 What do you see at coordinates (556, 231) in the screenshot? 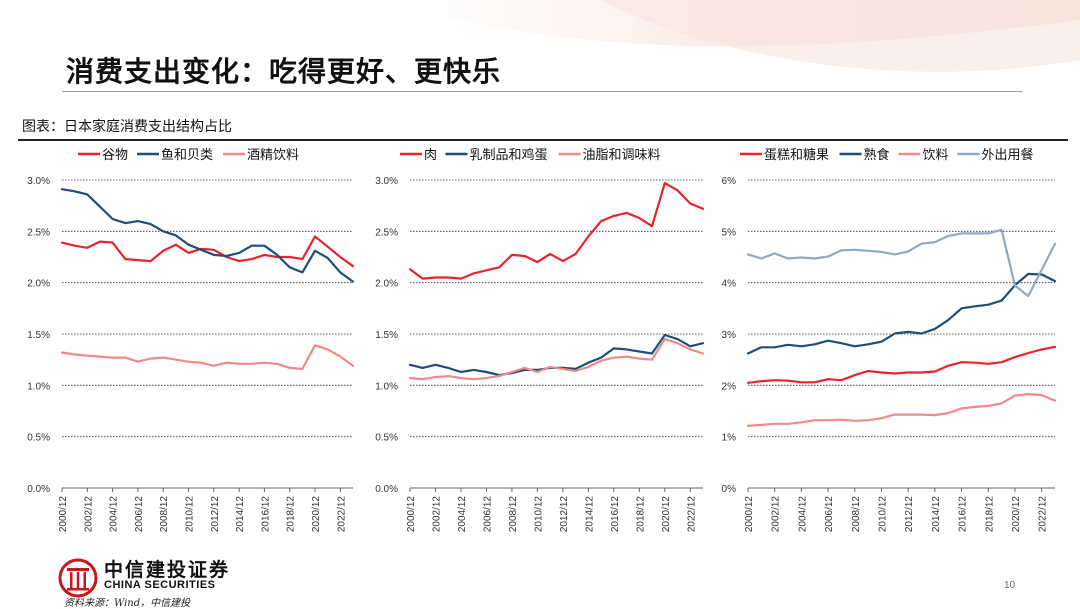
I see `series-line-肉` at bounding box center [556, 231].